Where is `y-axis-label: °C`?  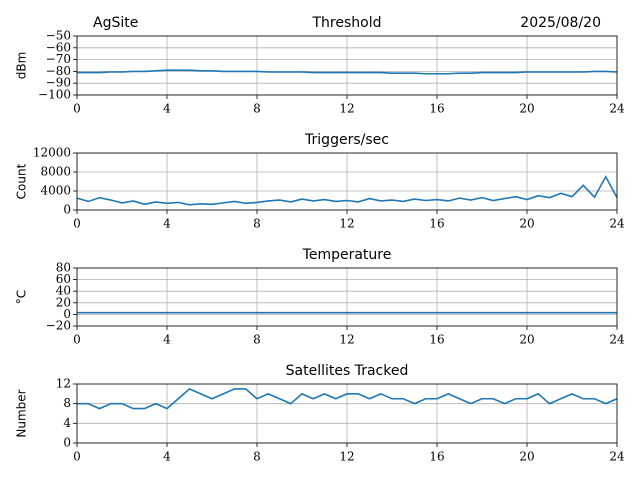 y-axis-label: °C is located at coordinates (22, 297).